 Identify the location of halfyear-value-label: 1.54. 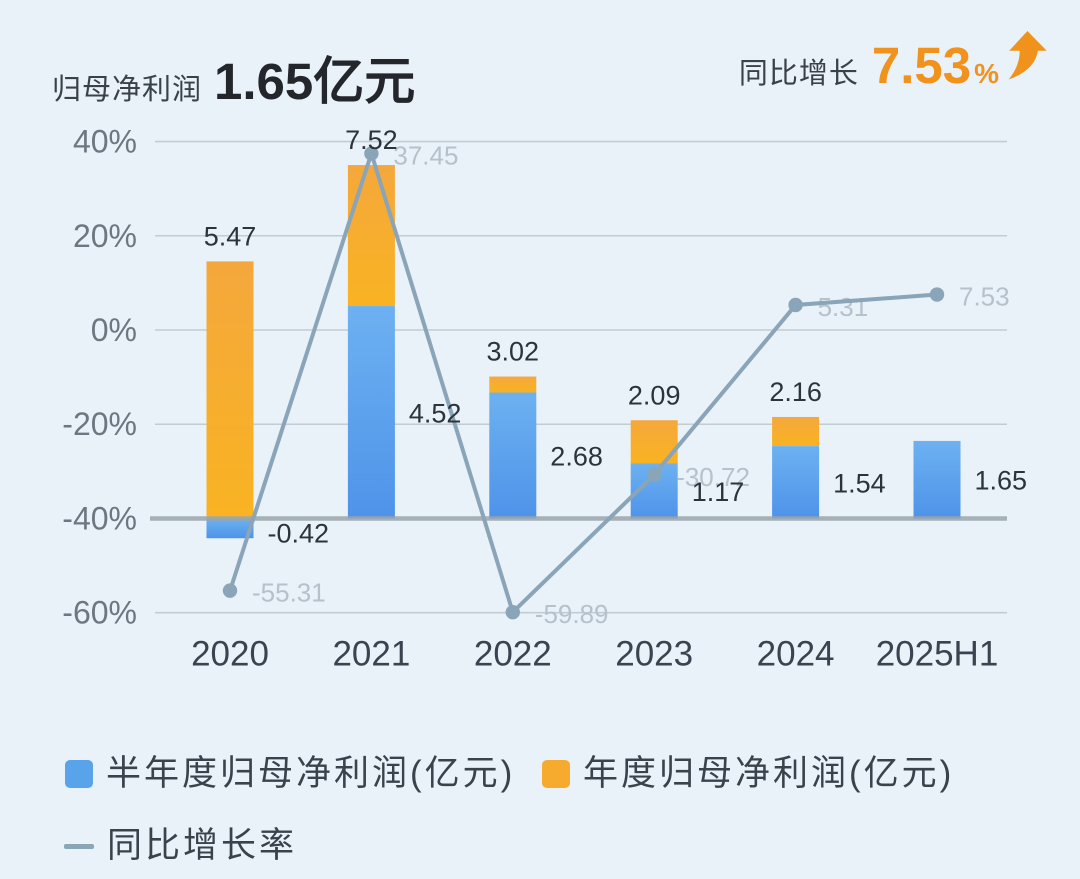
(859, 483).